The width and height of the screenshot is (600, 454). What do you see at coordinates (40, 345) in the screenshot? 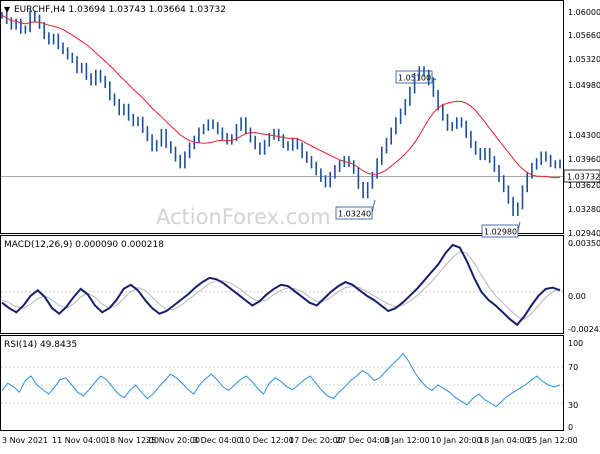
I see `rsi-panel-header: RSI(14) 49.8435` at bounding box center [40, 345].